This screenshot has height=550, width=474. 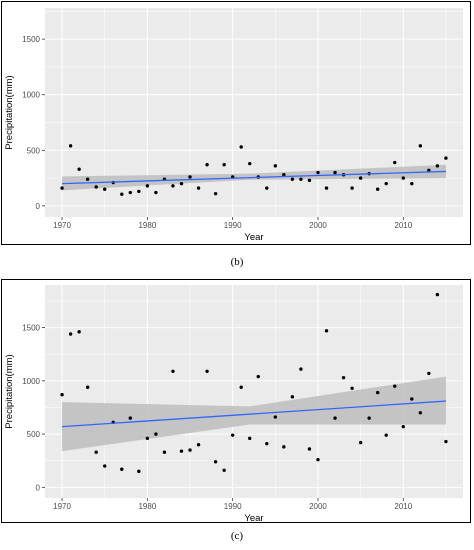 I want to click on x-axis-title: Year, so click(x=253, y=237).